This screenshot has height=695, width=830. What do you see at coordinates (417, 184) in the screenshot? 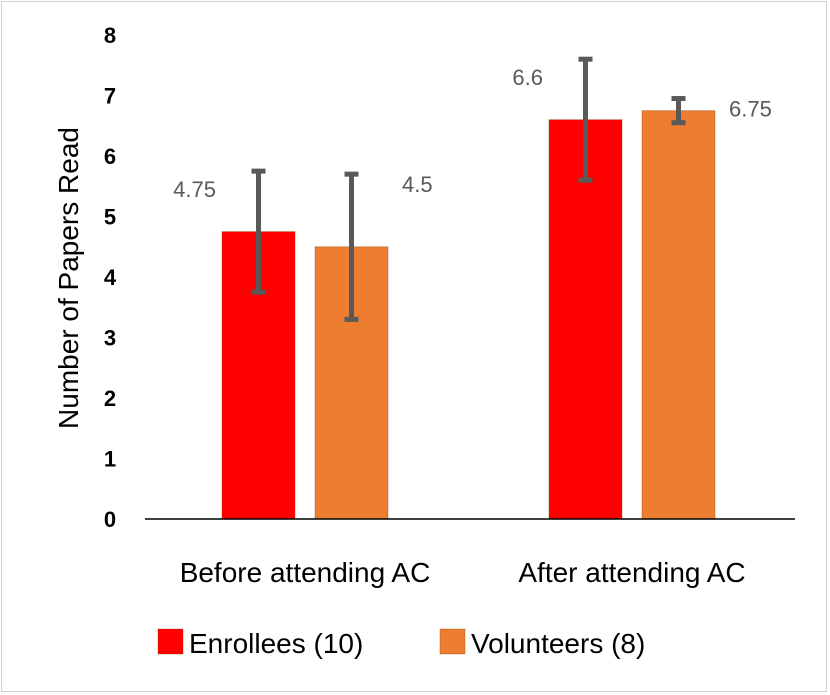
I see `data-label: 4.5` at bounding box center [417, 184].